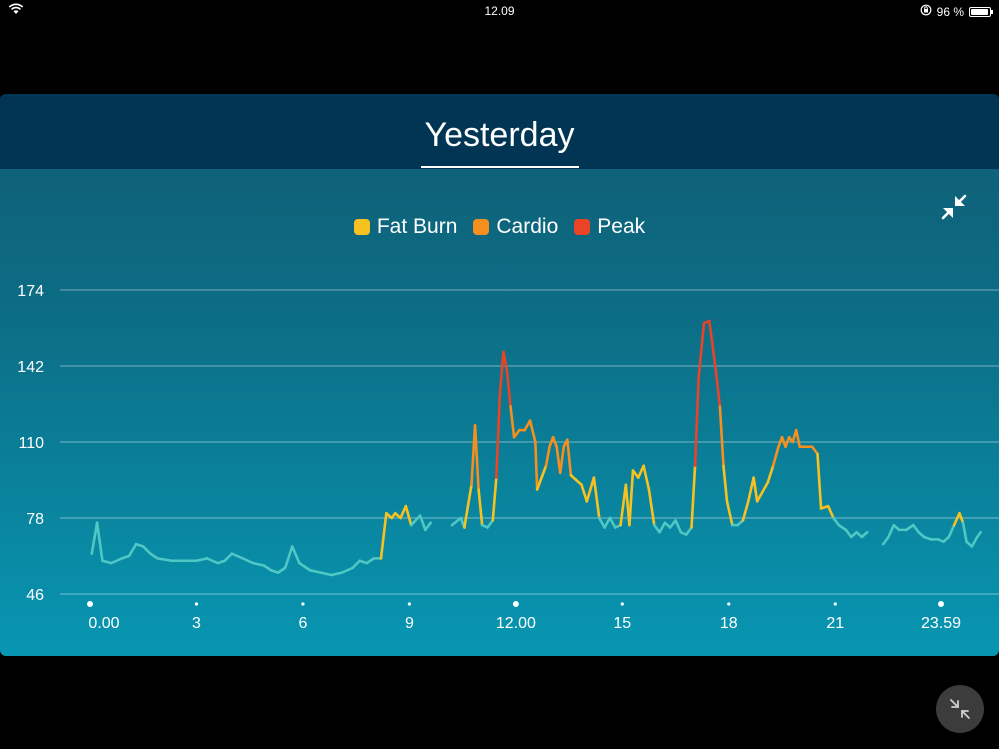 This screenshot has height=749, width=999. I want to click on battery-percent: 96 %, so click(950, 11).